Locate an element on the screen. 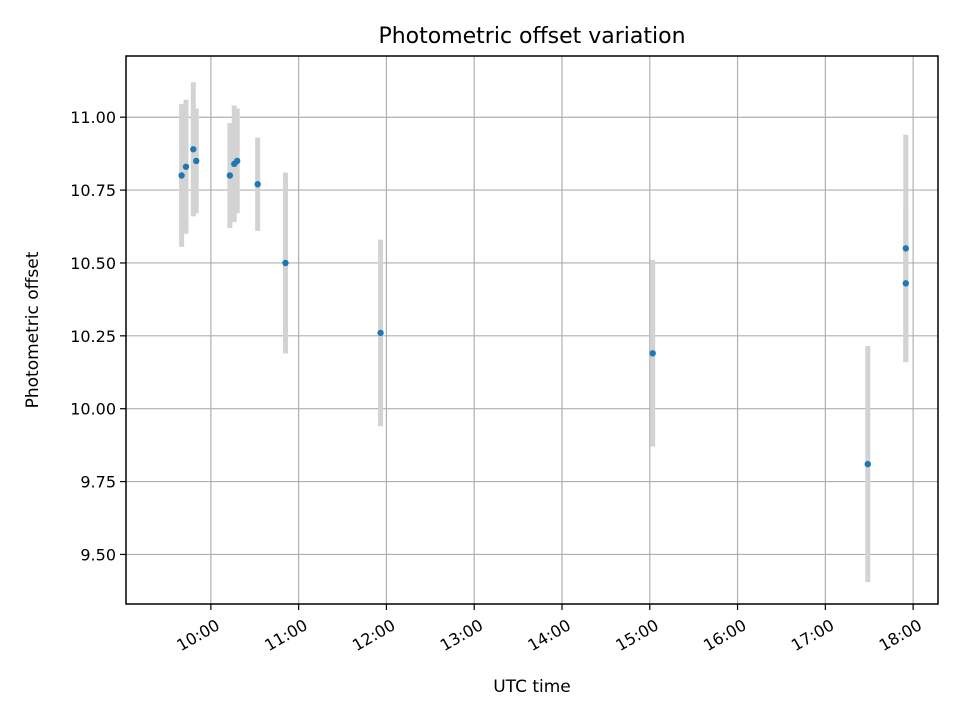 This screenshot has width=960, height=720. y-axis: 9.50 9.75 10.00 10.25 10.50 10.75 11.00 is located at coordinates (98, 336).